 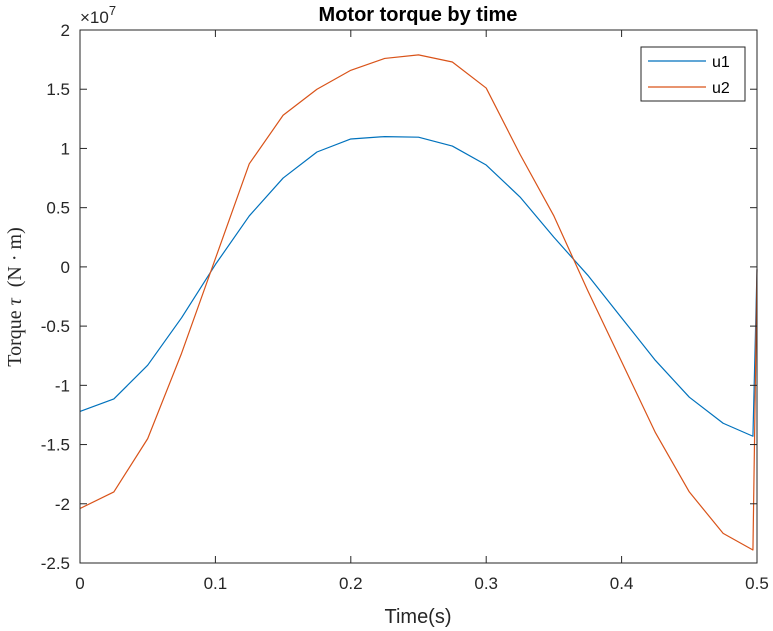 I want to click on x-tick-label-3: 0.3, so click(x=486, y=583).